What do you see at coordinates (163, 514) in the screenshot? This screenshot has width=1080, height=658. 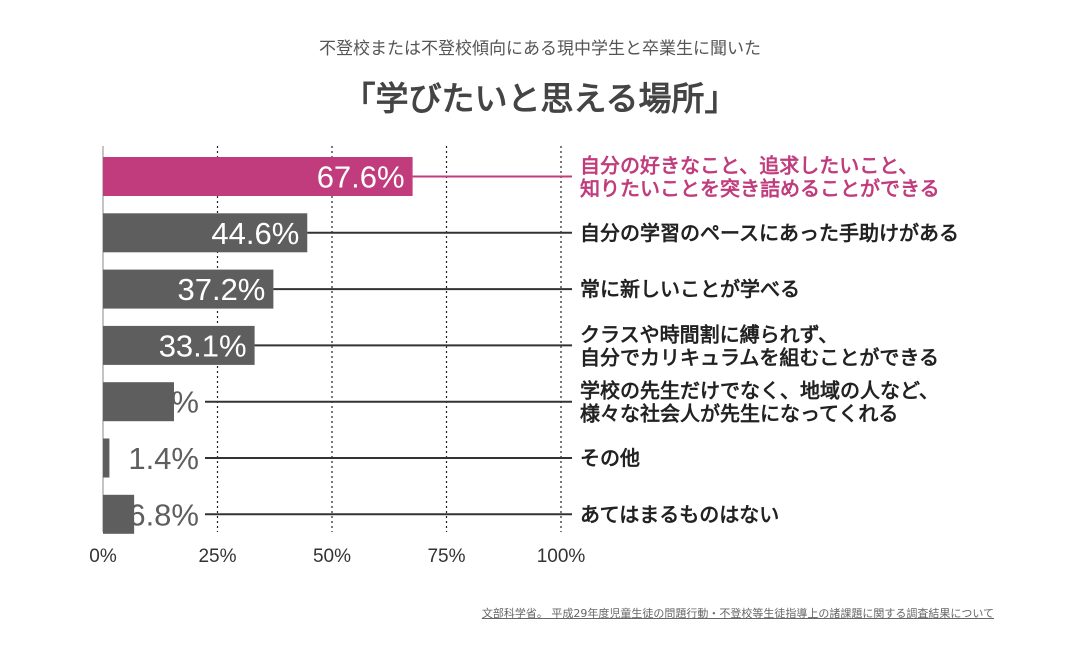 I see `bar-value-label: 6.8%` at bounding box center [163, 514].